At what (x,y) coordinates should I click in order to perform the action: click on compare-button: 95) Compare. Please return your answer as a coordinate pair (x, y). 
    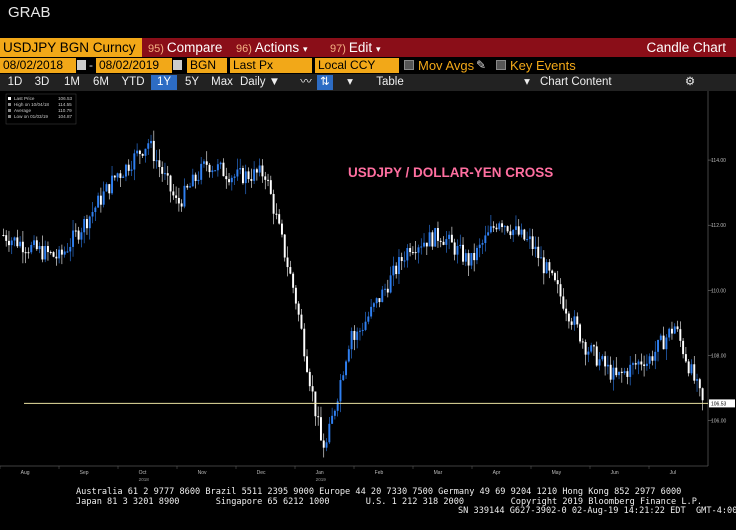
    Looking at the image, I should click on (185, 47).